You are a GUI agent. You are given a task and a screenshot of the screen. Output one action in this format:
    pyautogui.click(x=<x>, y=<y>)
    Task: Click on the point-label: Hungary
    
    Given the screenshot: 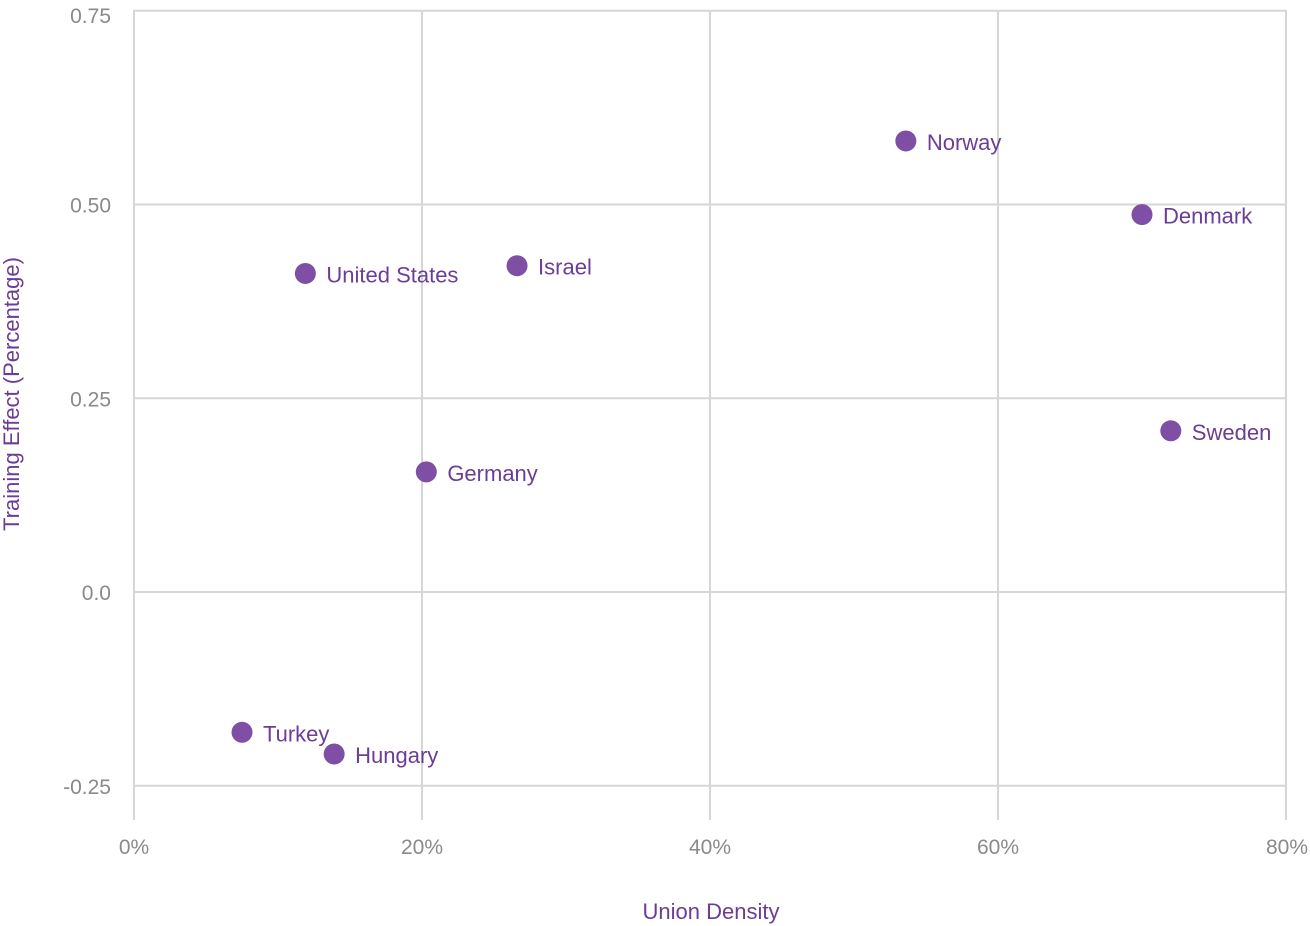 What is the action you would take?
    pyautogui.click(x=396, y=755)
    